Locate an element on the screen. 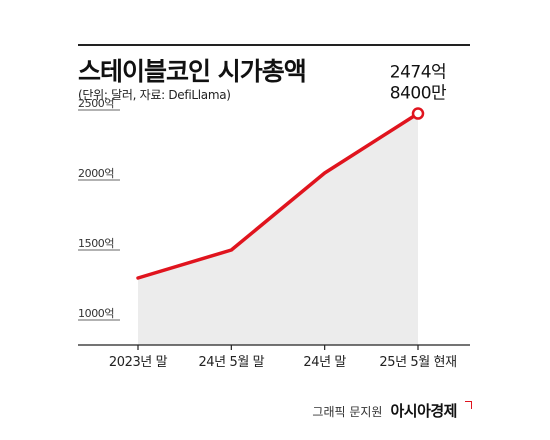 This screenshot has height=440, width=550. credit-line: 그래픽 문지원 아시아경제 is located at coordinates (392, 410).